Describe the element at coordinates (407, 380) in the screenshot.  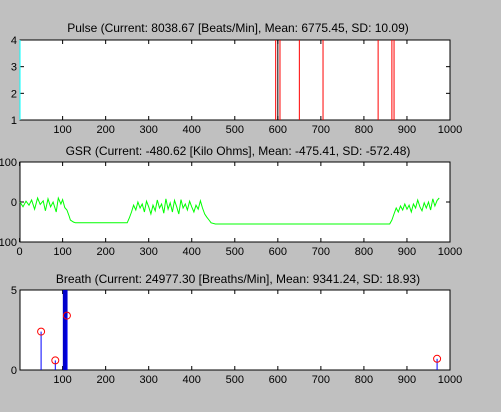
I see `breath-xtick-label: 900` at that location.